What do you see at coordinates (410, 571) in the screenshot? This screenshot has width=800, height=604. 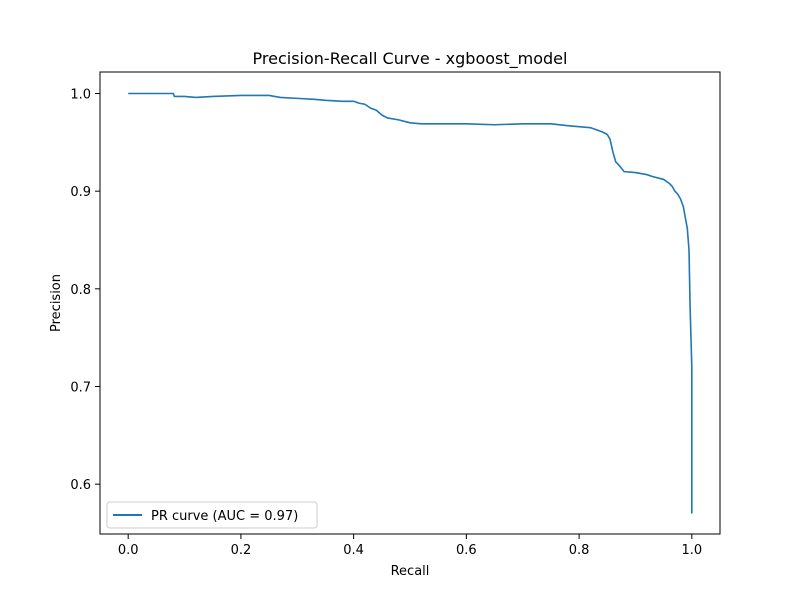 I see `x-axis-label: Recall` at bounding box center [410, 571].